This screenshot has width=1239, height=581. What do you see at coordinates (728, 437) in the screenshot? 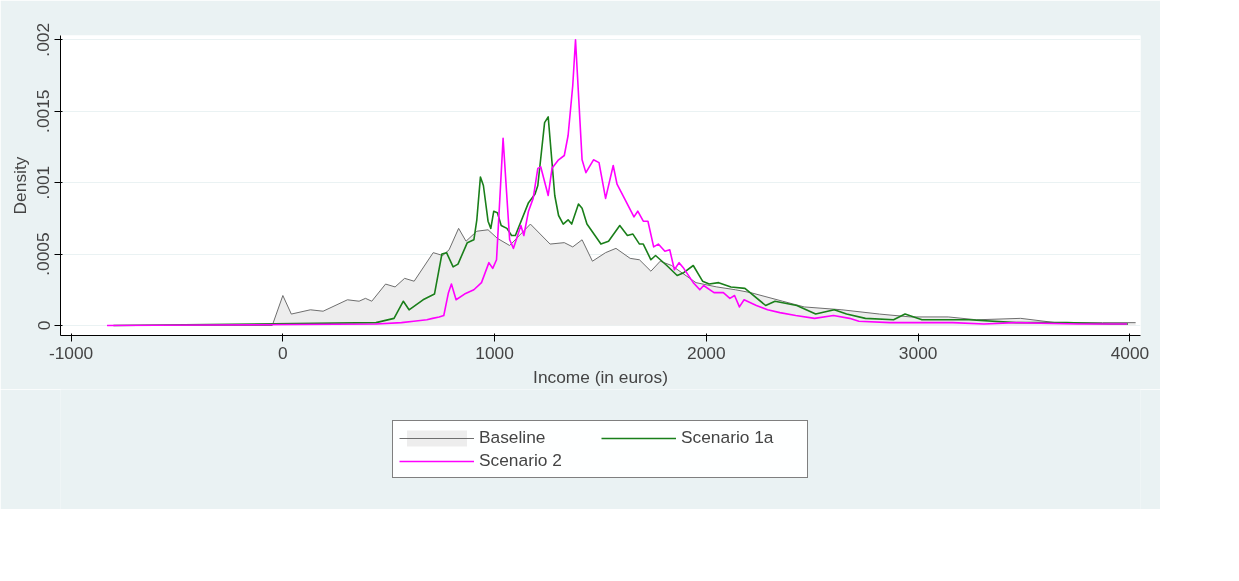
I see `legend-label: Scenario 1a` at bounding box center [728, 437].